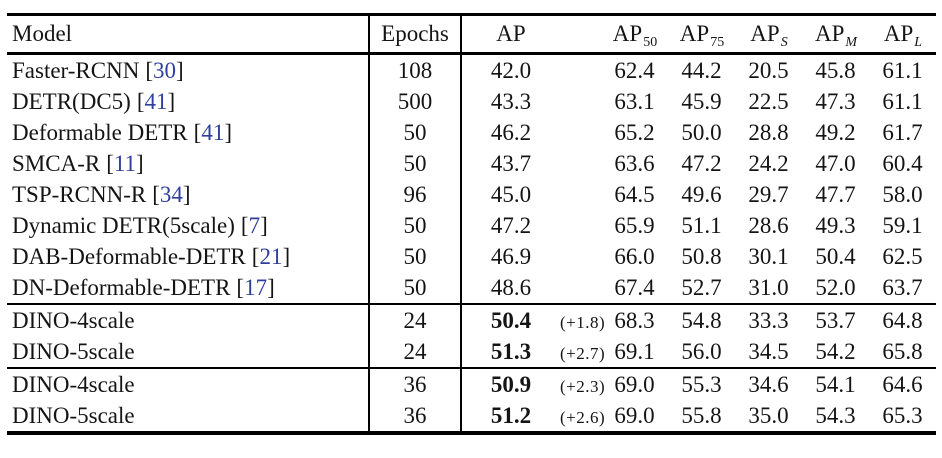 This screenshot has height=458, width=942. Describe the element at coordinates (765, 33) in the screenshot. I see `col-header-aps-label: AP` at that location.